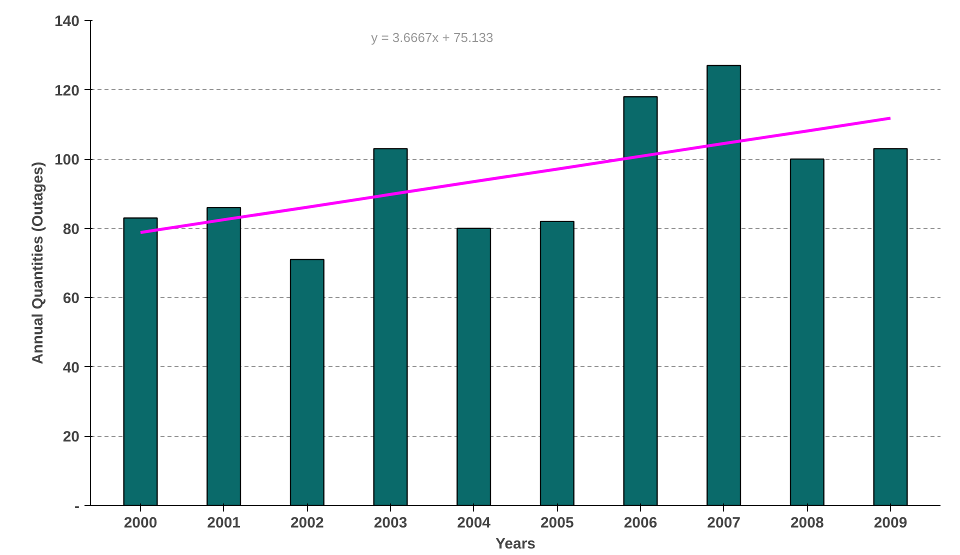 Image resolution: width=960 pixels, height=555 pixels. Describe the element at coordinates (67, 91) in the screenshot. I see `y-tick-label: 120` at that location.